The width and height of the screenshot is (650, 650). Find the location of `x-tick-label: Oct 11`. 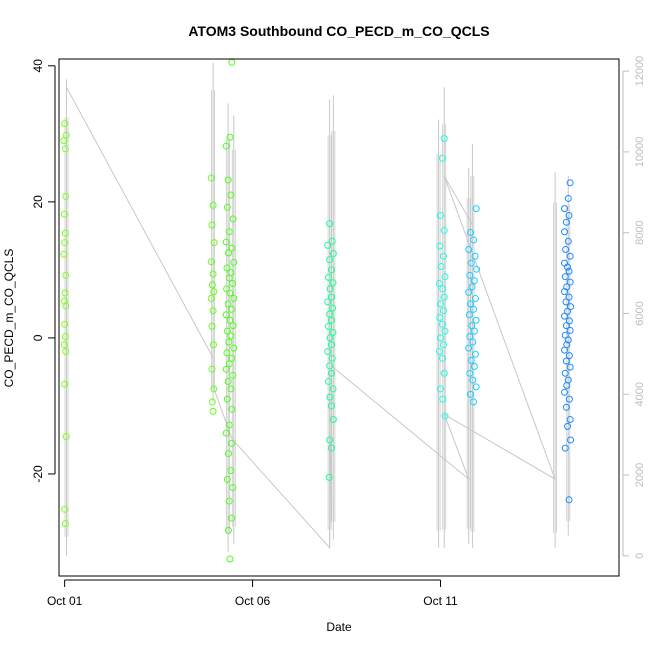

x-tick-label: Oct 11 is located at coordinates (440, 601).